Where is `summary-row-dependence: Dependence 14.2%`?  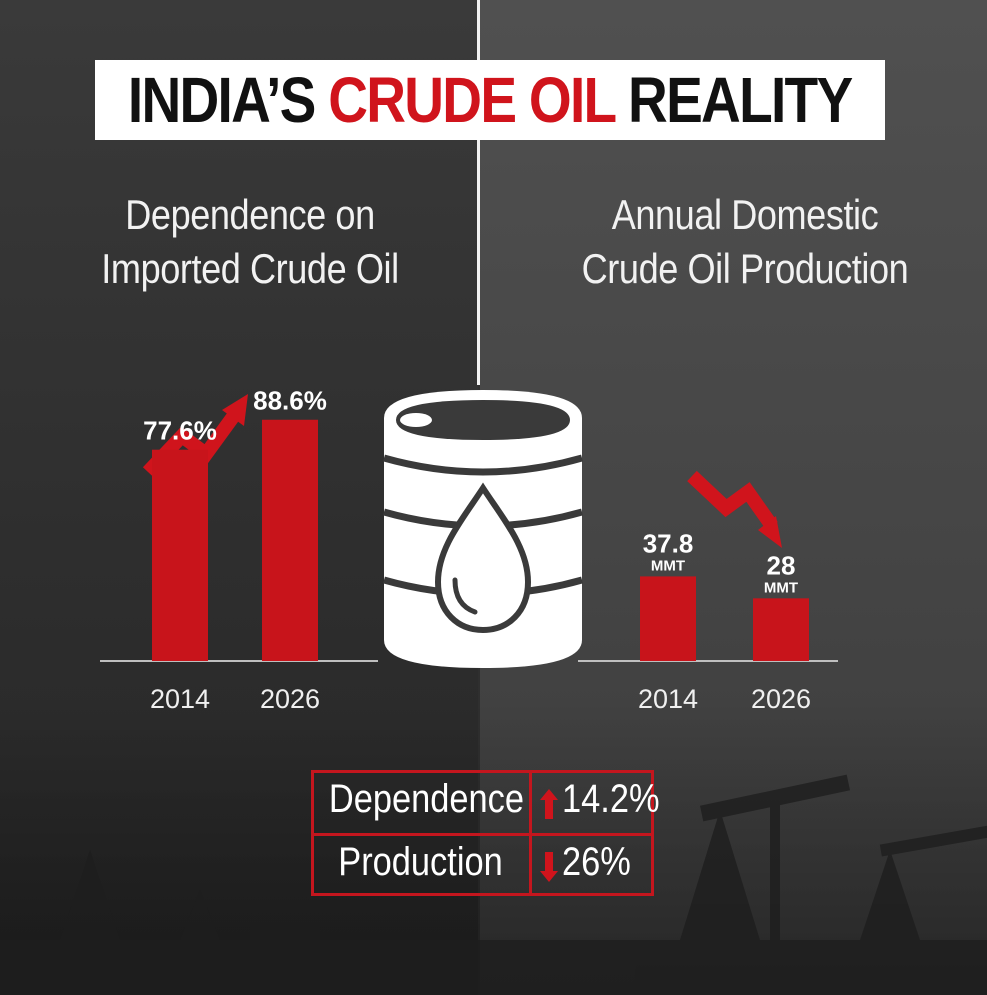
summary-row-dependence: Dependence 14.2% is located at coordinates (487, 804).